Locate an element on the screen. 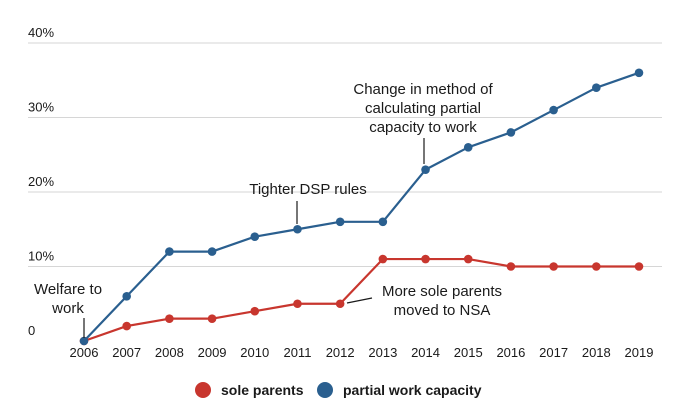 The width and height of the screenshot is (697, 406). annotation-text: Change in method of is located at coordinates (423, 89).